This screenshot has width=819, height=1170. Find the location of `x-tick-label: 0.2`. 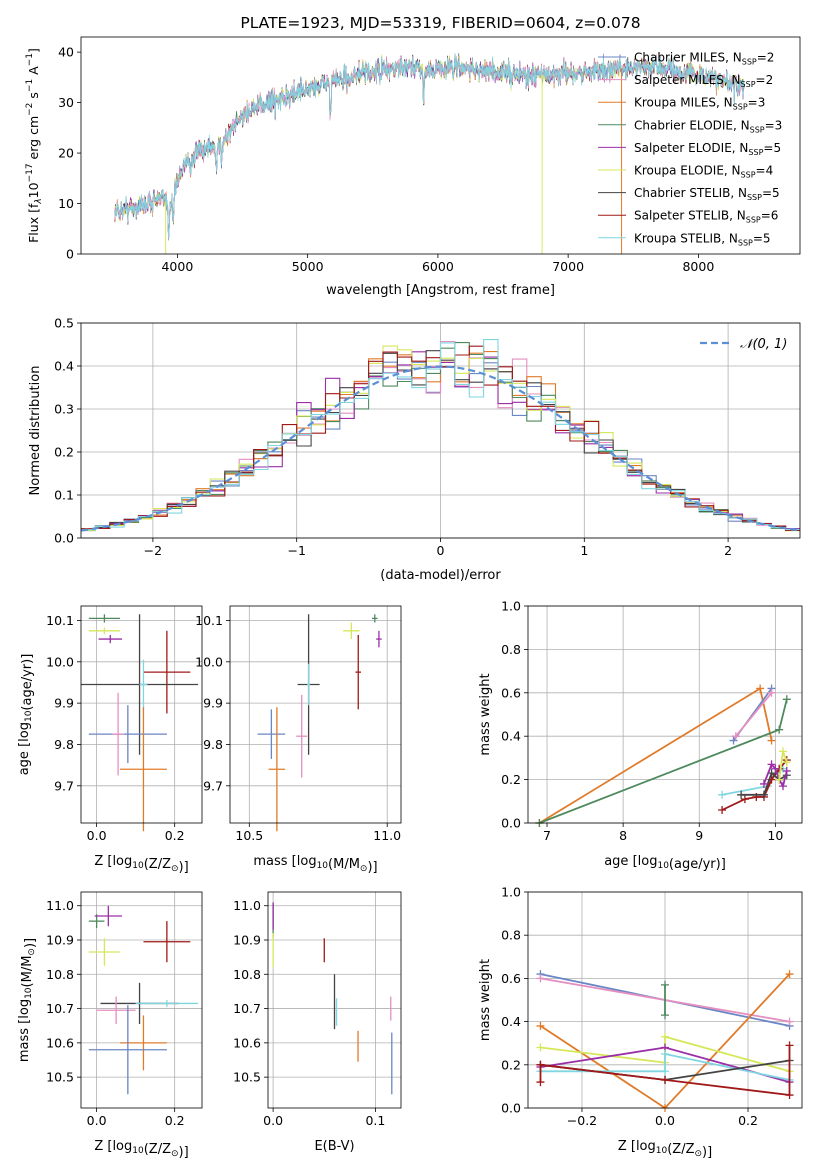

x-tick-label: 0.2 is located at coordinates (175, 835).